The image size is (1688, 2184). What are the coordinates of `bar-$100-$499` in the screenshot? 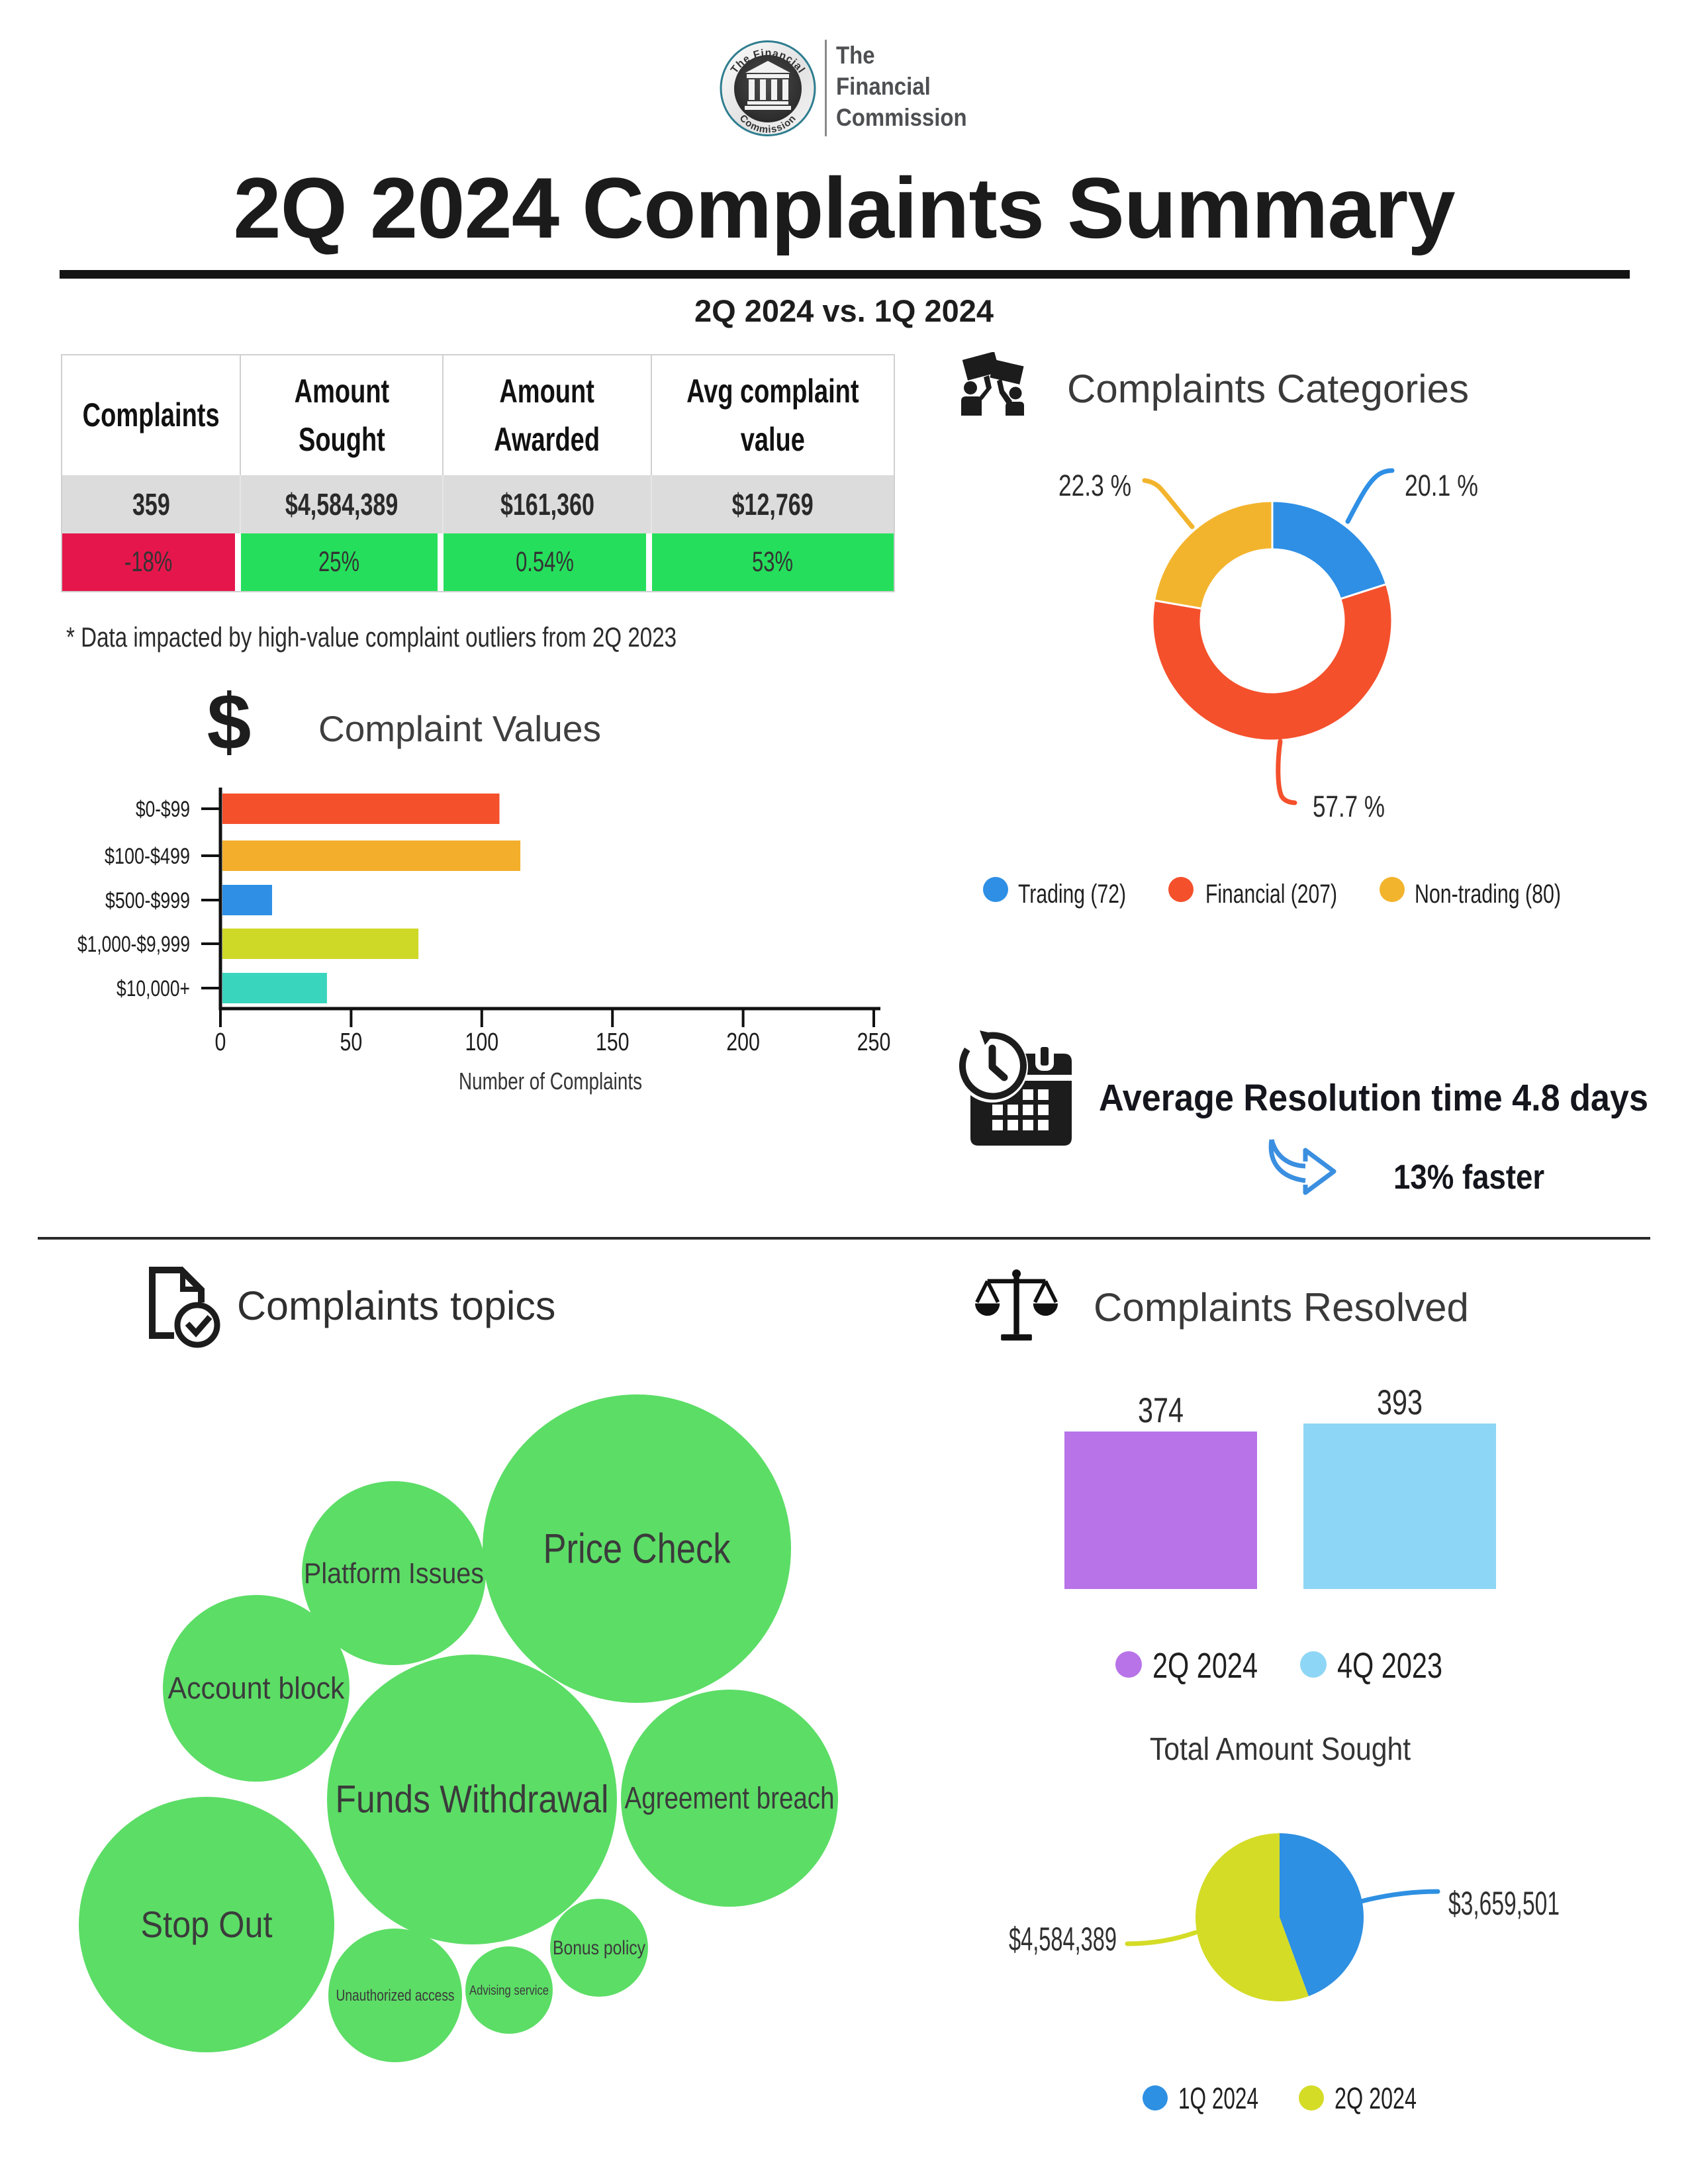 It's located at (371, 856).